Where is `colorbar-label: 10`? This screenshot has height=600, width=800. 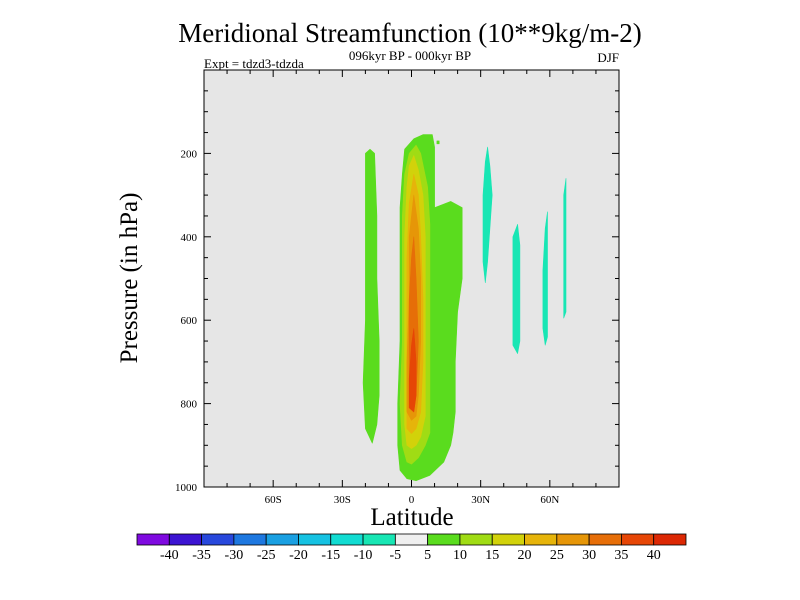
colorbar-label: 10 is located at coordinates (460, 555).